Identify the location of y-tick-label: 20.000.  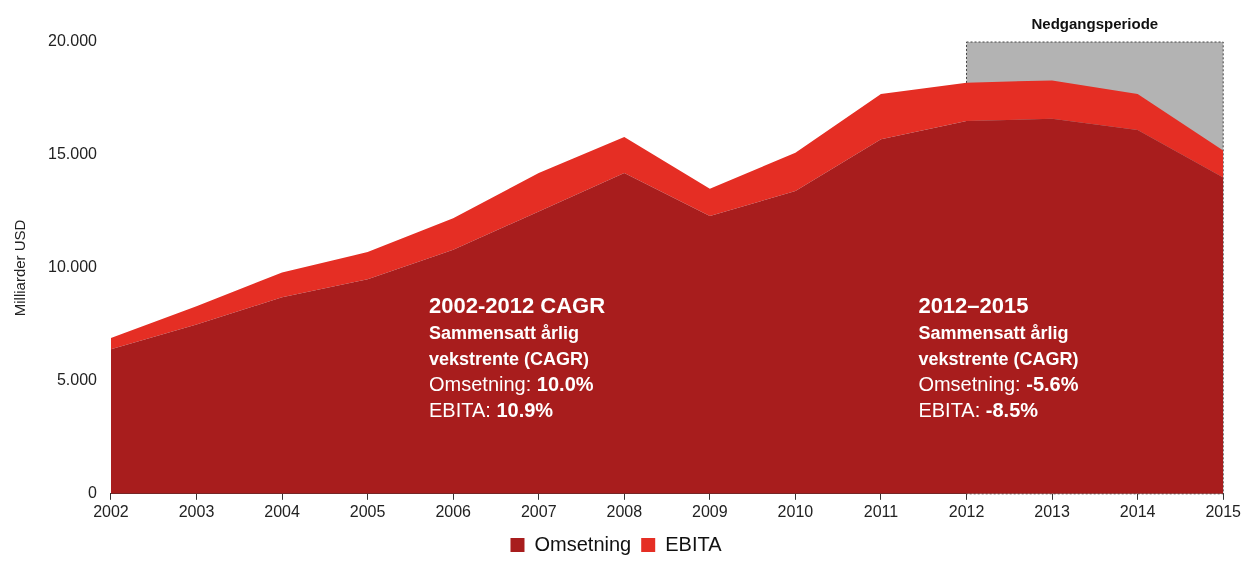
(73, 41).